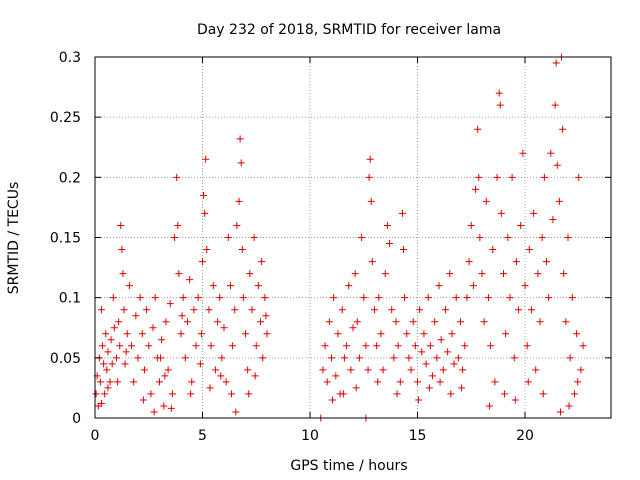 This screenshot has height=480, width=640. What do you see at coordinates (65, 238) in the screenshot?
I see `y-tick-labels: 0 0.05 0.1 0.15 0.2 0.25 0.3` at bounding box center [65, 238].